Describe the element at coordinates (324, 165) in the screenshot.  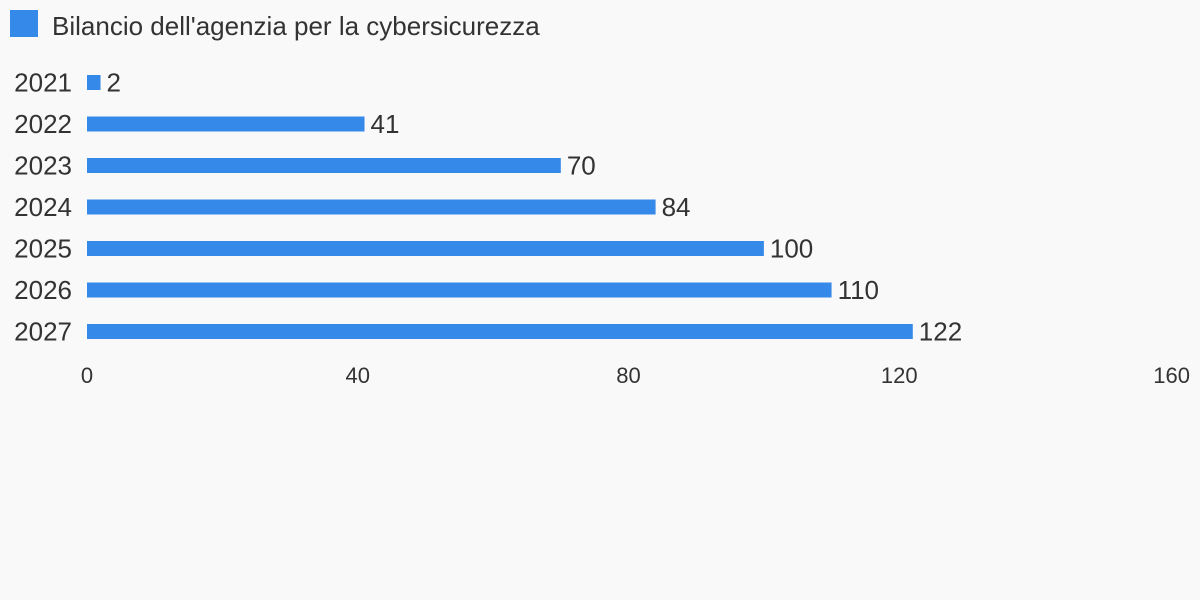
I see `bar-2023` at that location.